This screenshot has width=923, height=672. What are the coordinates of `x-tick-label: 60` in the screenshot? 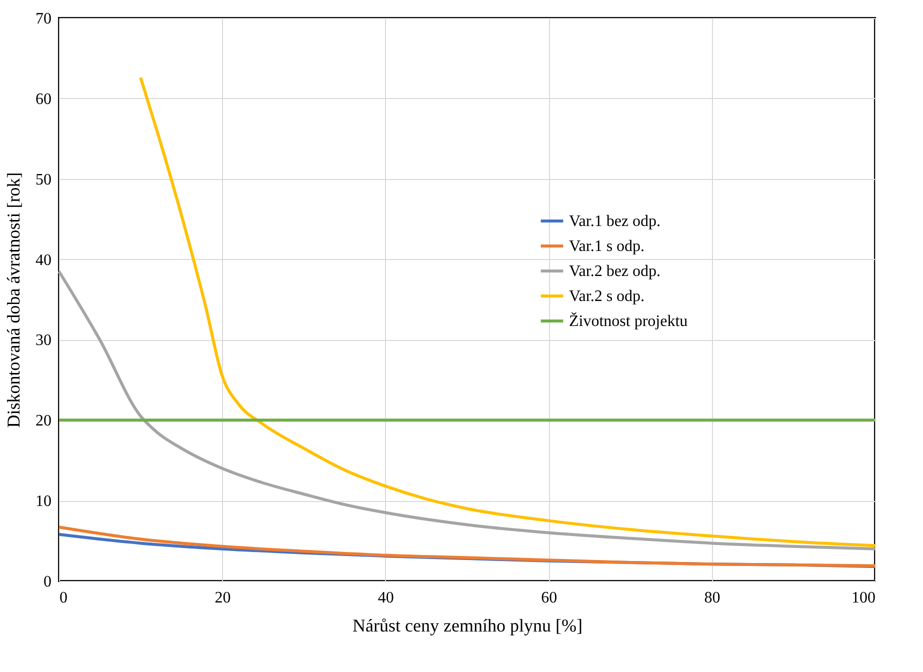 It's located at (549, 598).